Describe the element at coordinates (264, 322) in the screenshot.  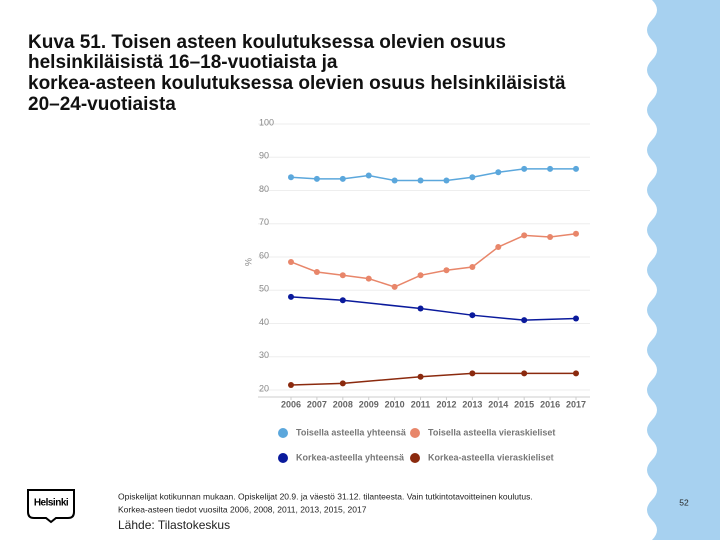
I see `y-tick-label: 40` at that location.